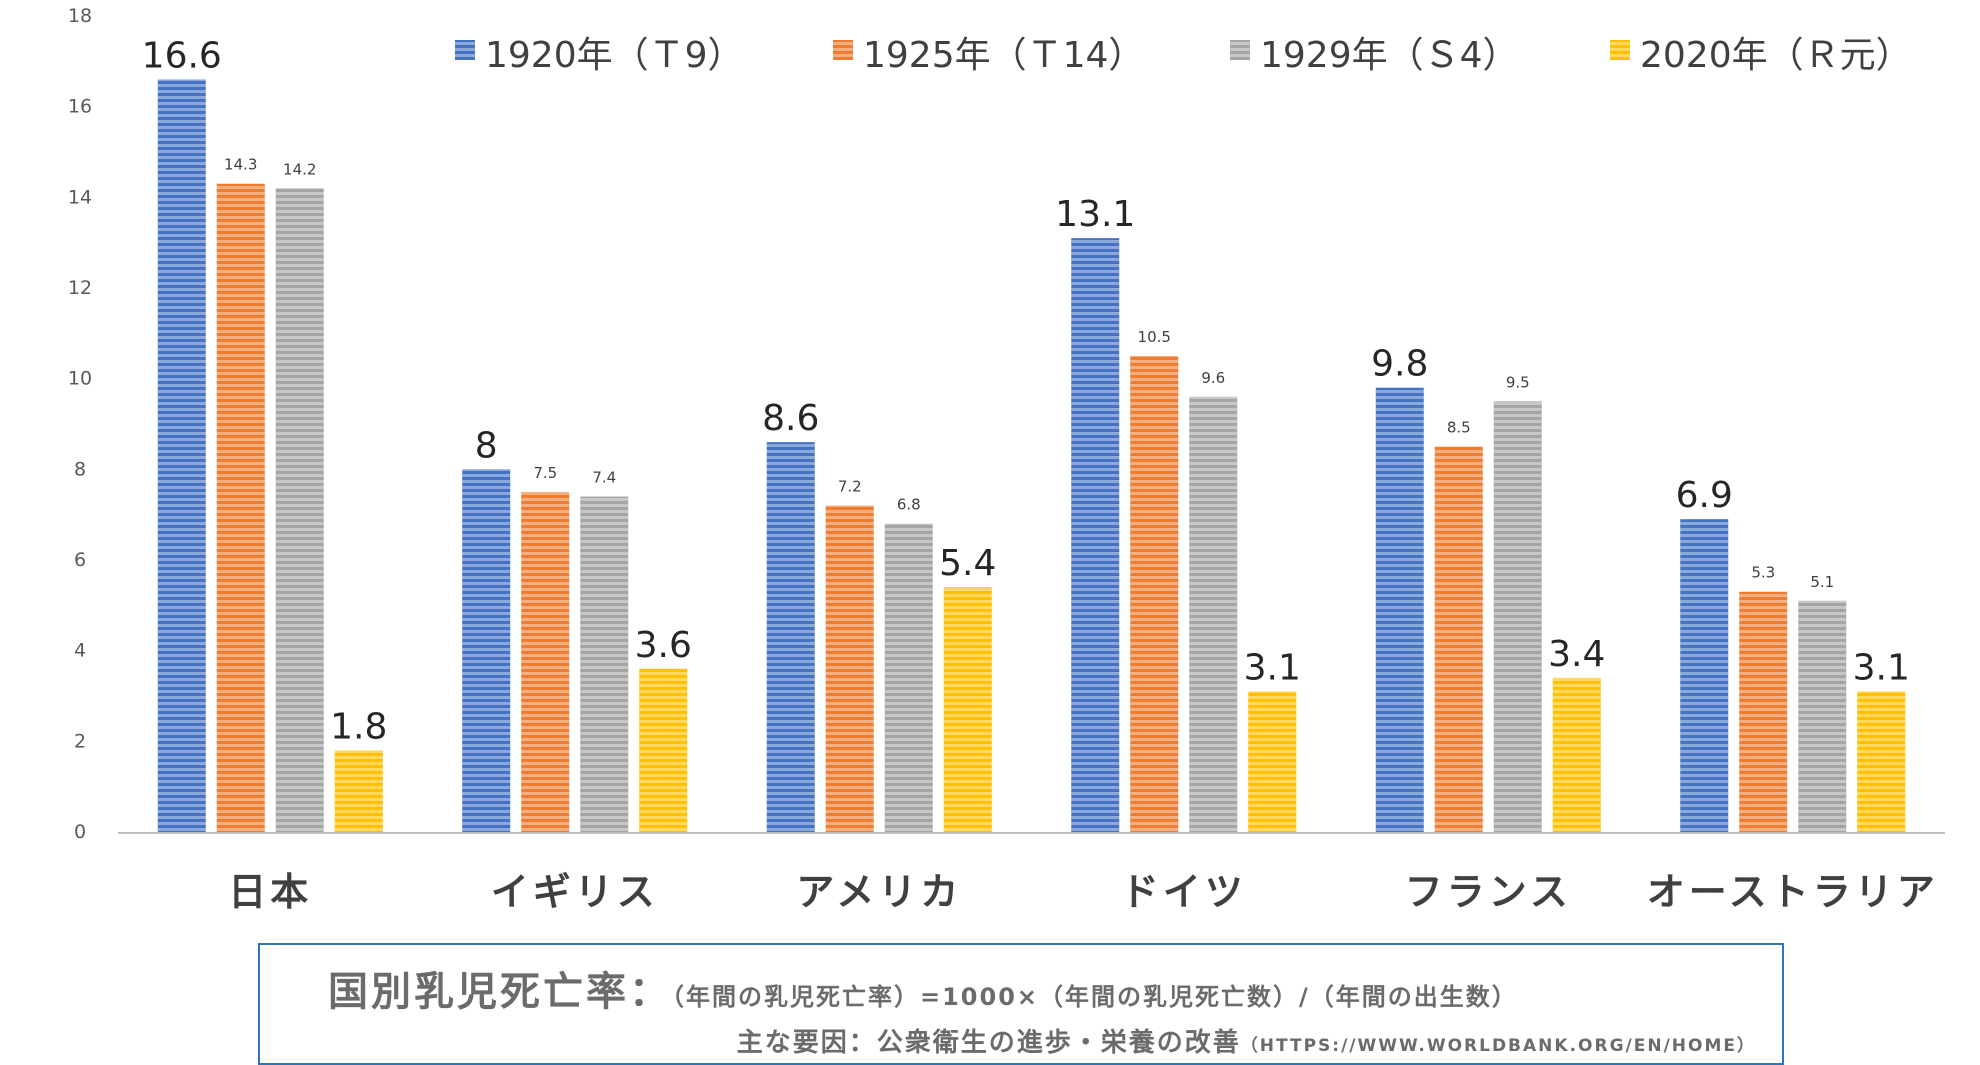 This screenshot has height=1065, width=1980. I want to click on data-label: 5.4, so click(967, 563).